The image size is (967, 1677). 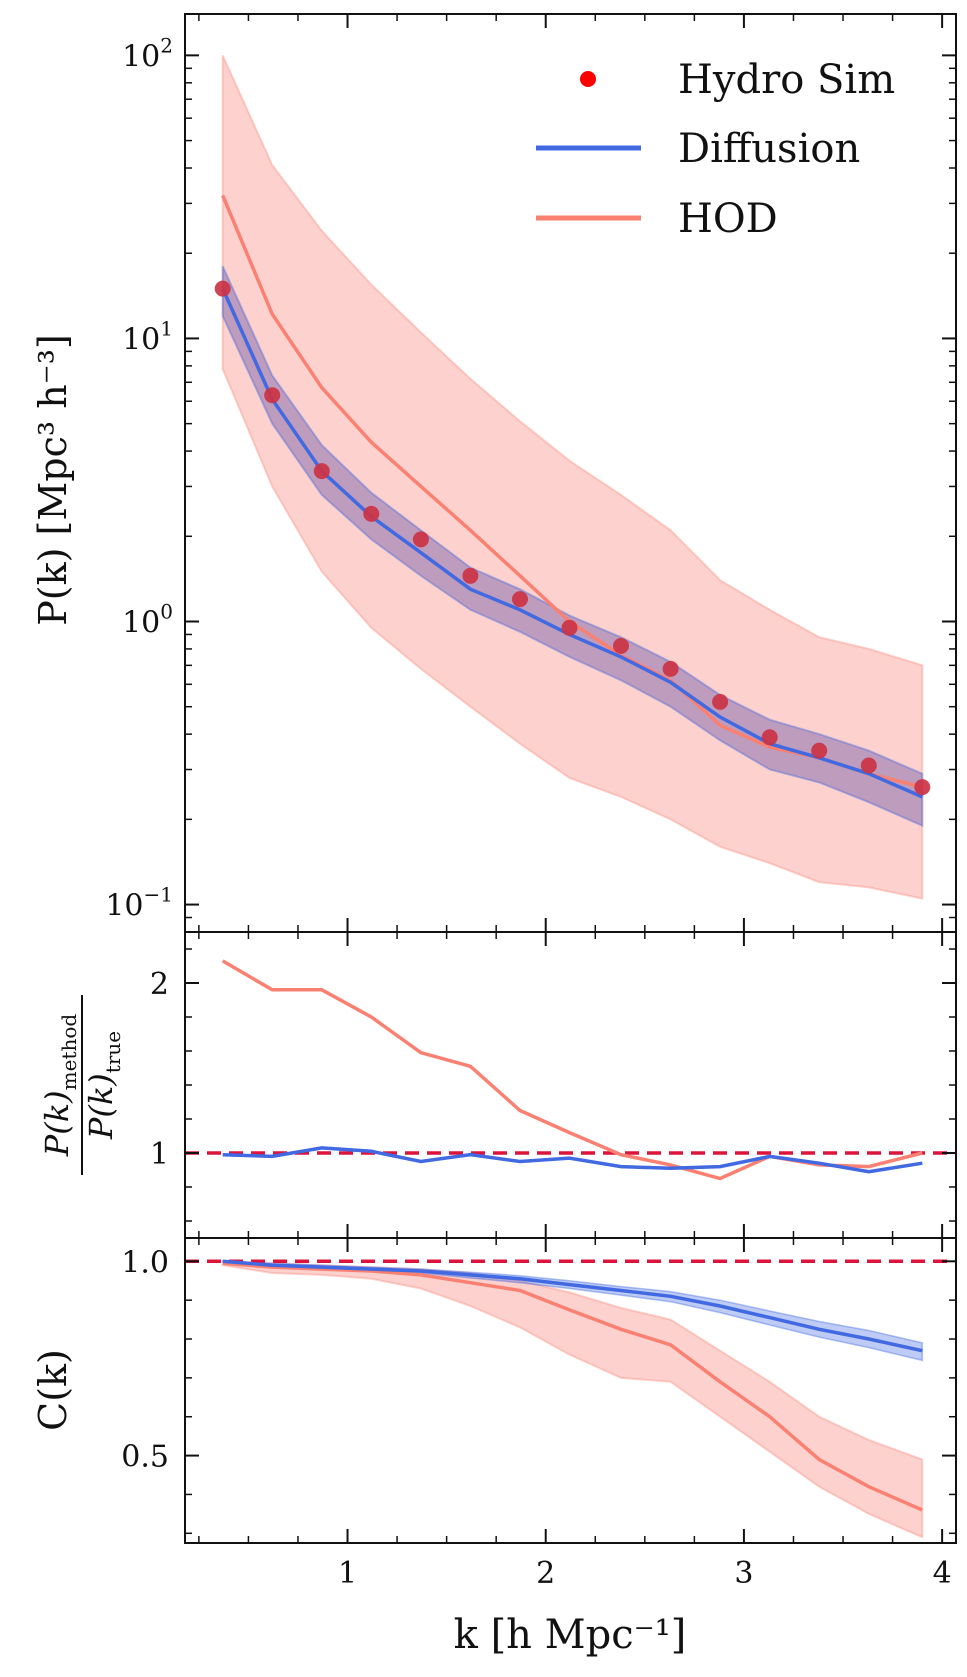 I want to click on diffusion-correlation-band, so click(x=573, y=1311).